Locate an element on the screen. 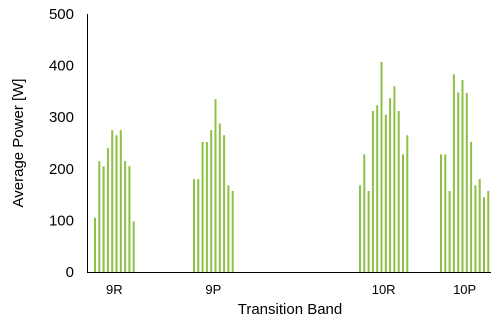 This screenshot has height=321, width=491. y-tick-label: 400 is located at coordinates (61, 66).